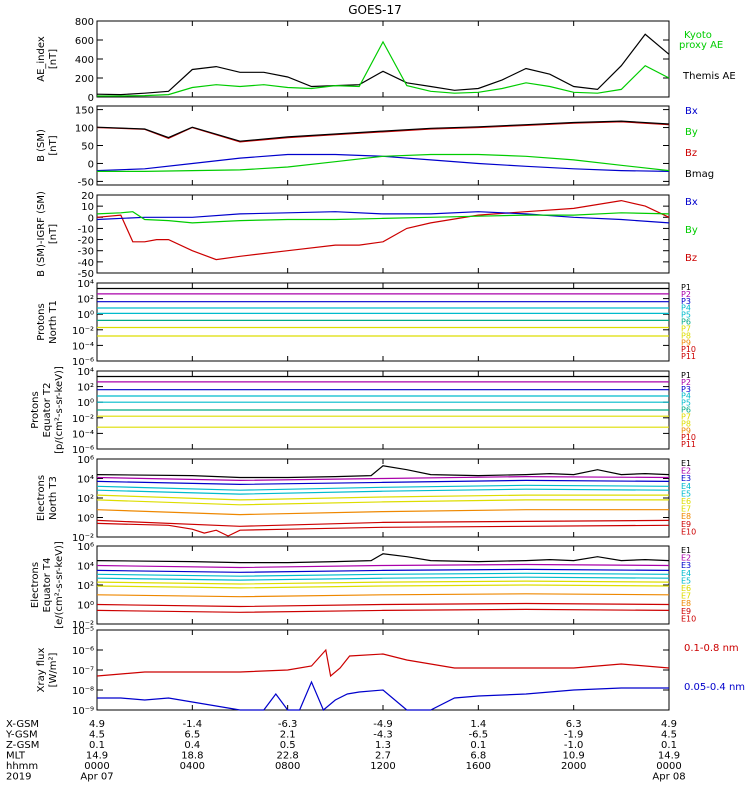  What do you see at coordinates (686, 463) in the screenshot?
I see `legend-entry: E1` at bounding box center [686, 463].